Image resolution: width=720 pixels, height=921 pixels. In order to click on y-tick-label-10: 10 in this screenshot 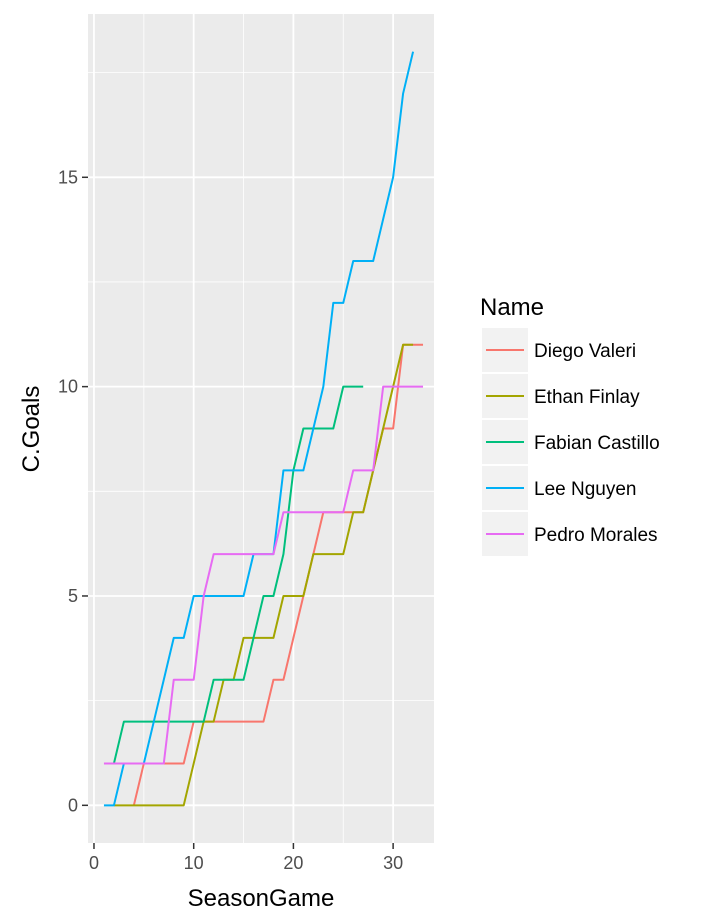, I will do `click(68, 387)`.